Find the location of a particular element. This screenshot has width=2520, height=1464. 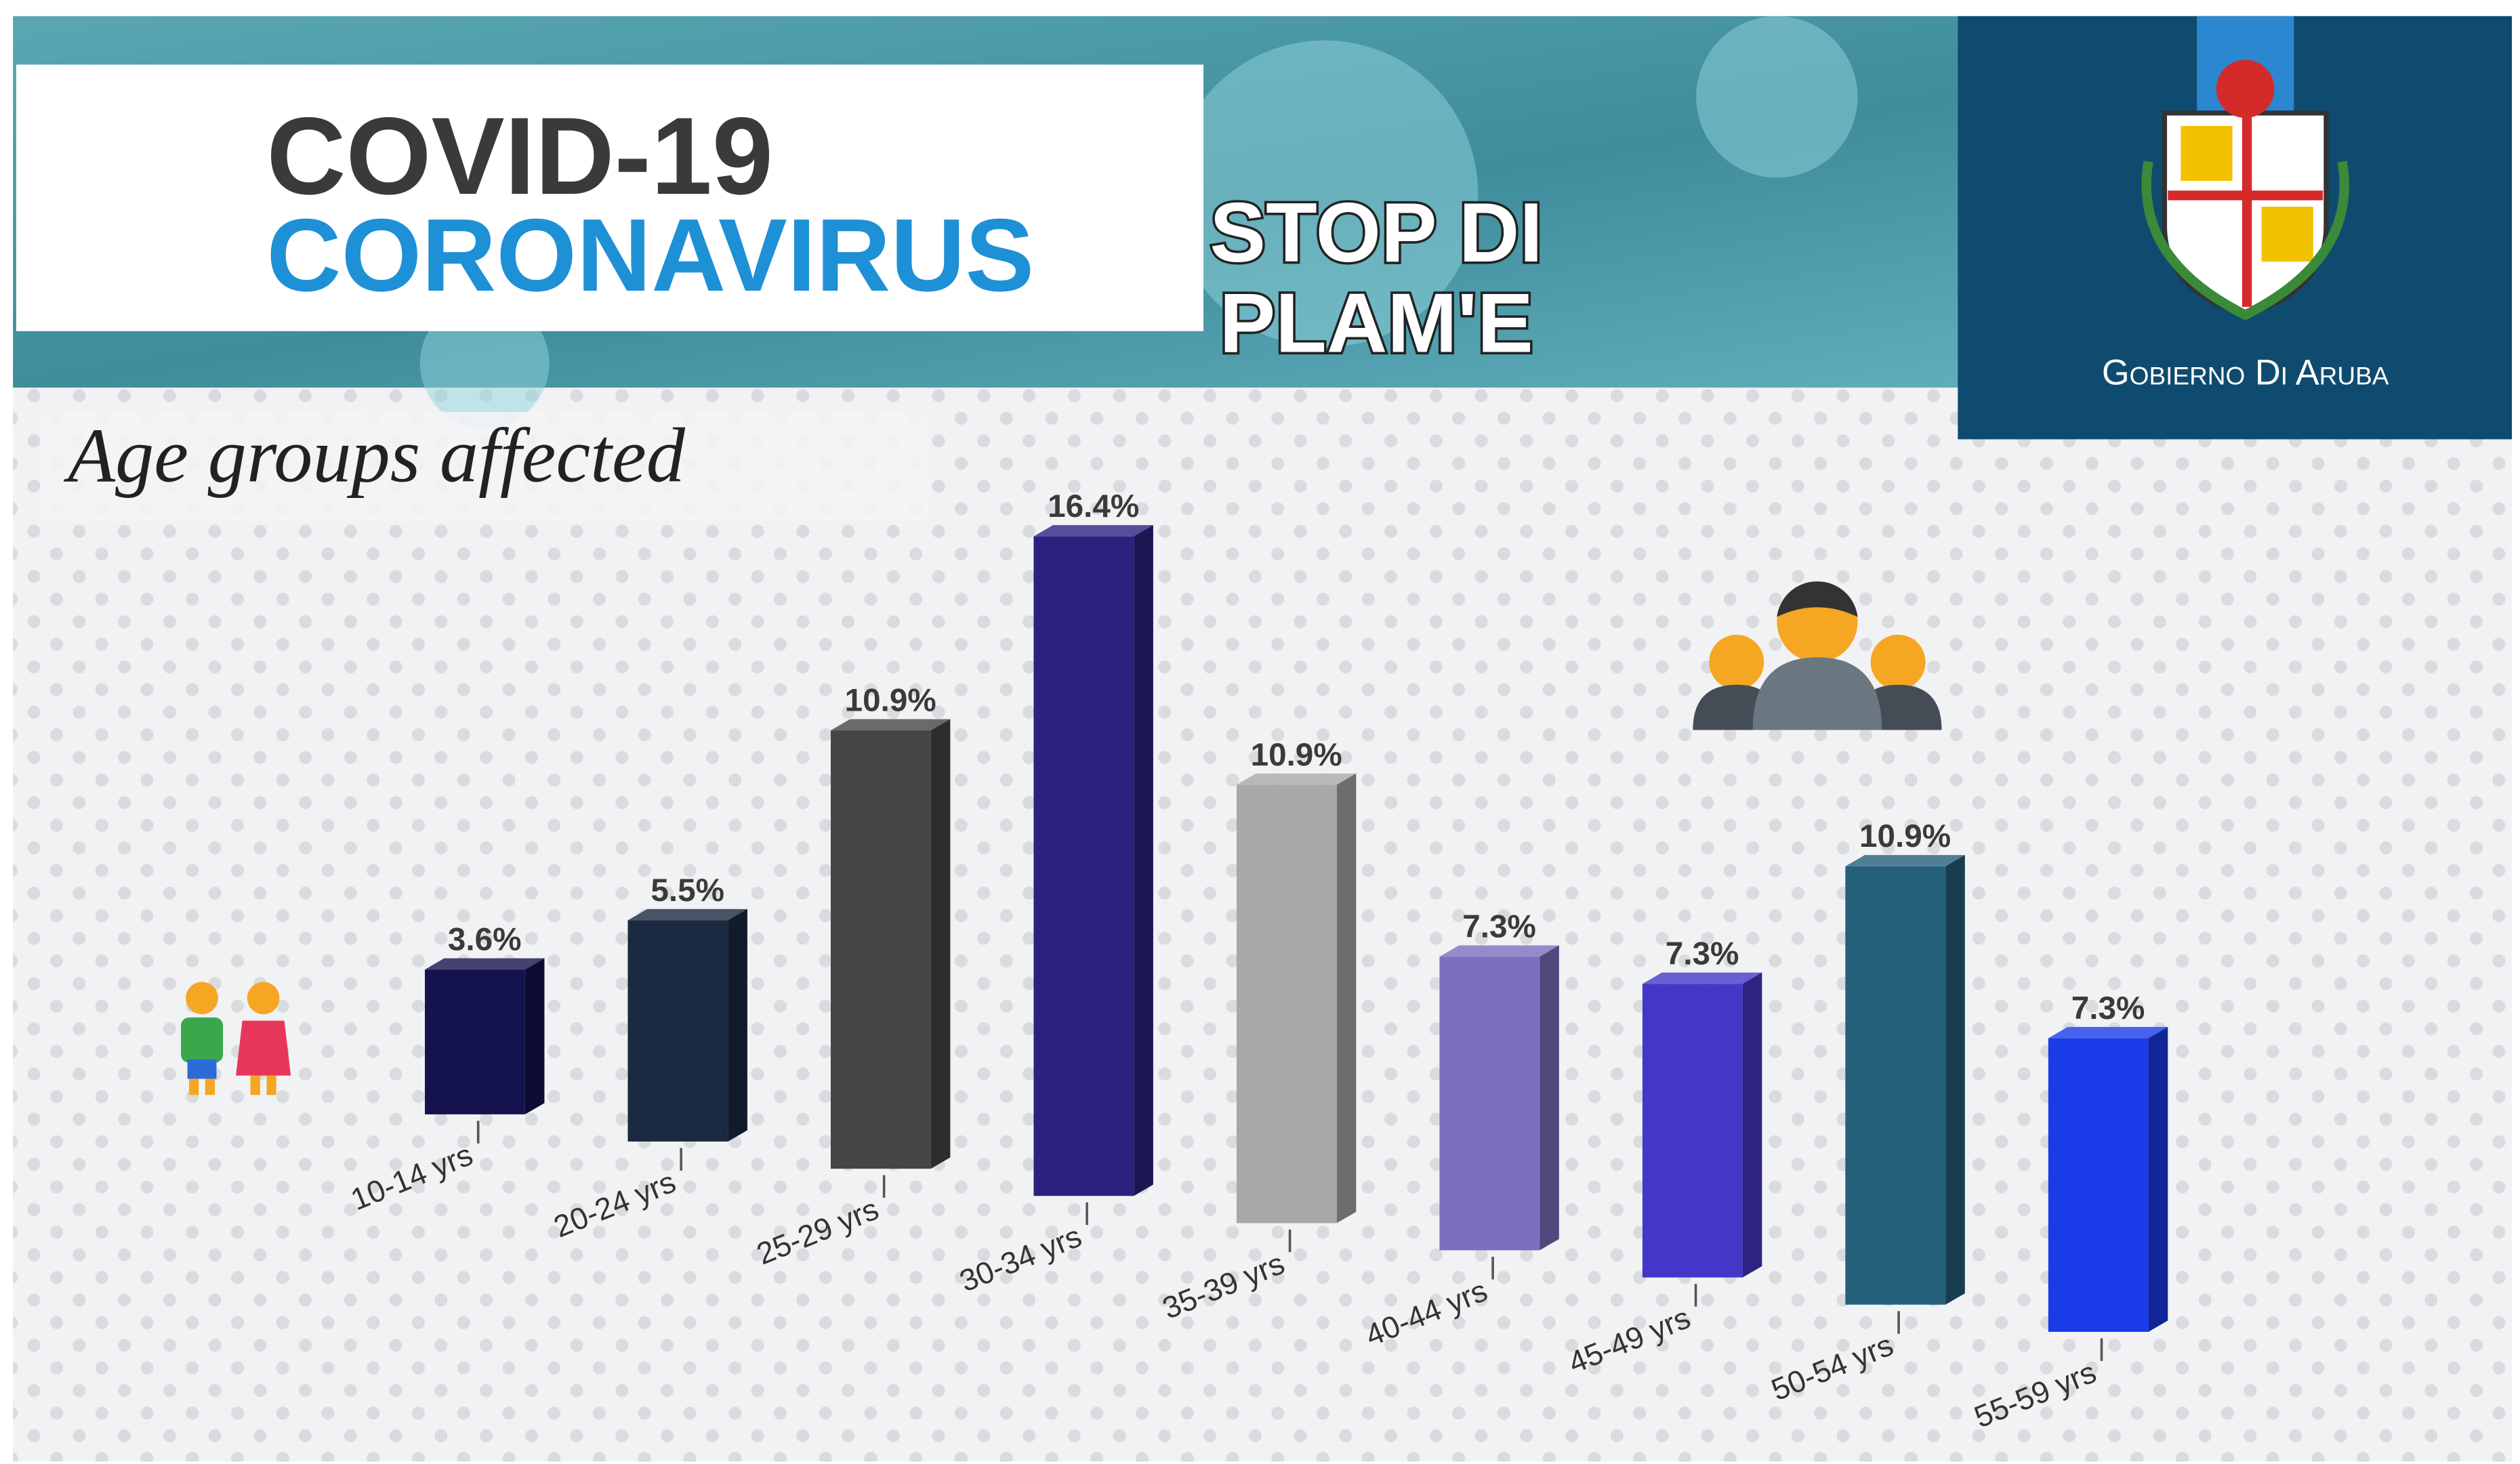

title-banner is located at coordinates (610, 197).